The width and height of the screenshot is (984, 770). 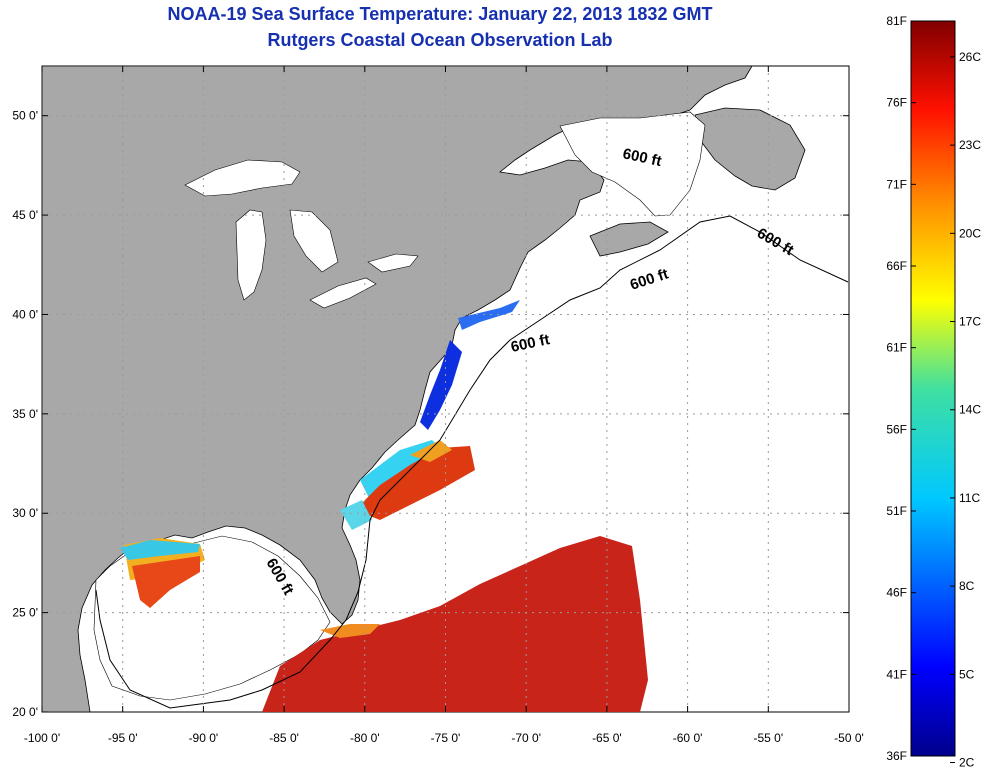 I want to click on colorbar-f-label: 46F, so click(x=896, y=593).